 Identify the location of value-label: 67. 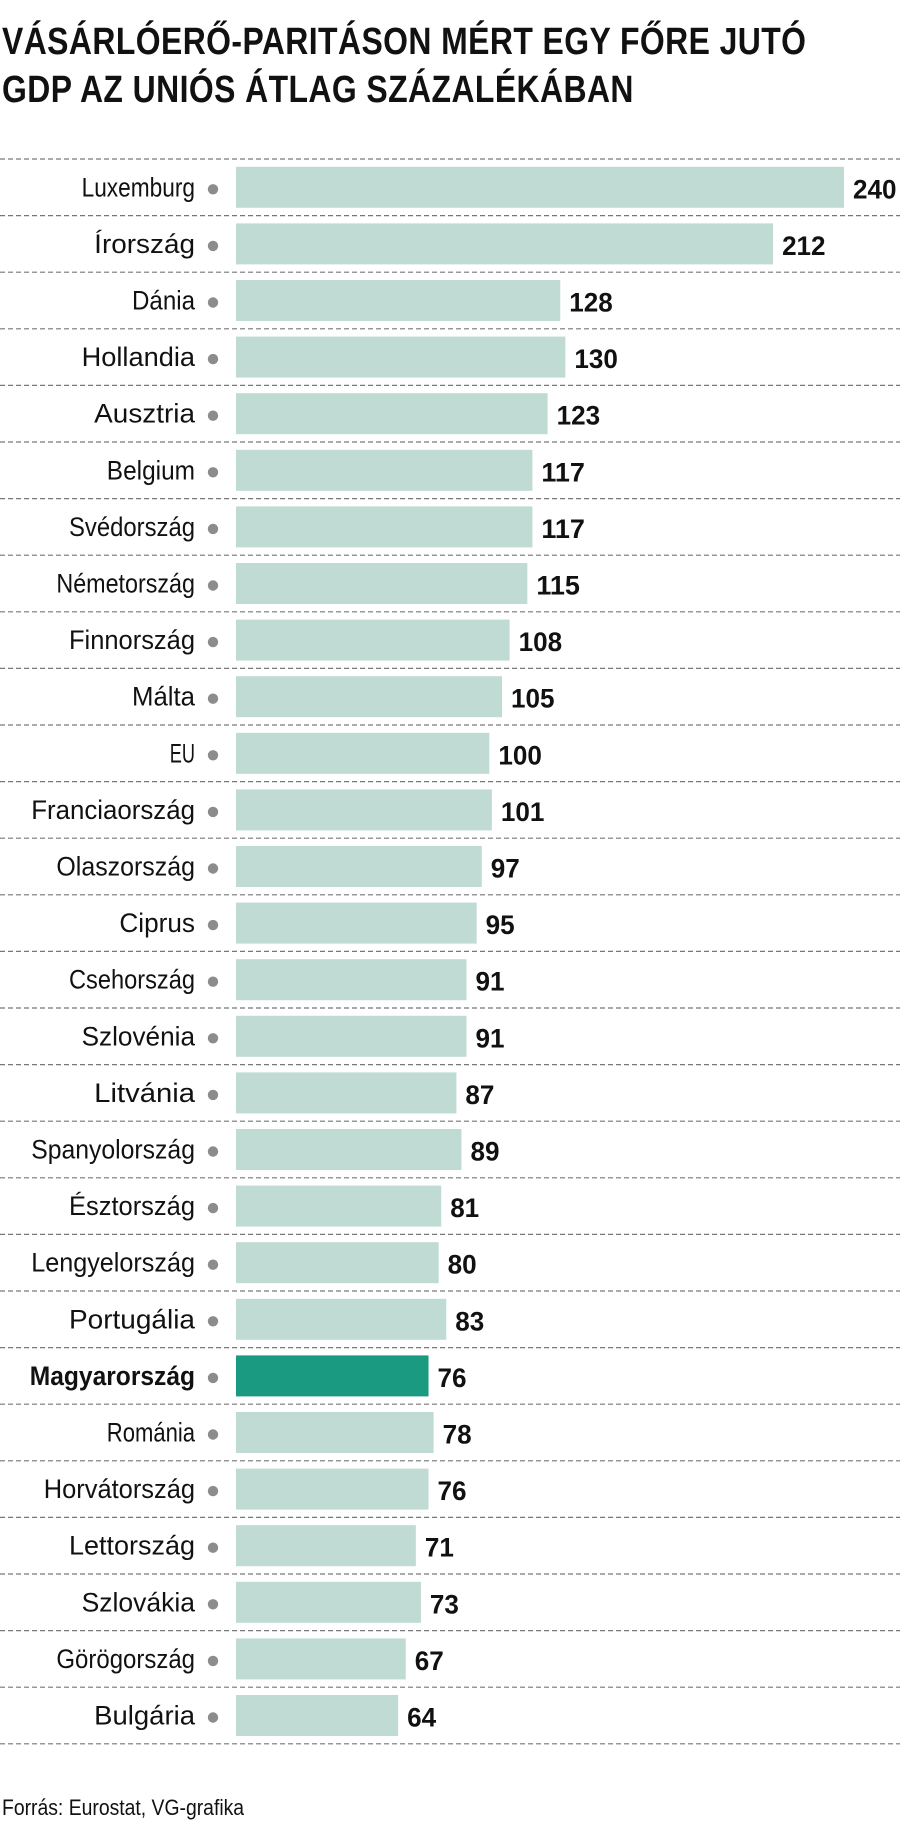
(429, 1661).